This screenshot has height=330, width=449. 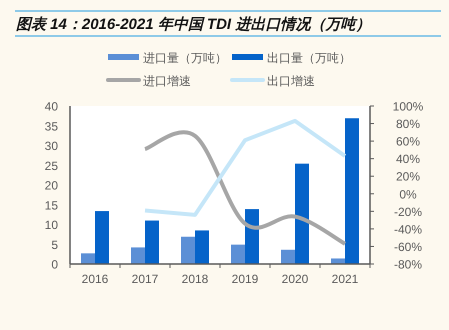 What do you see at coordinates (408, 159) in the screenshot?
I see `y2-tick-label: 40%` at bounding box center [408, 159].